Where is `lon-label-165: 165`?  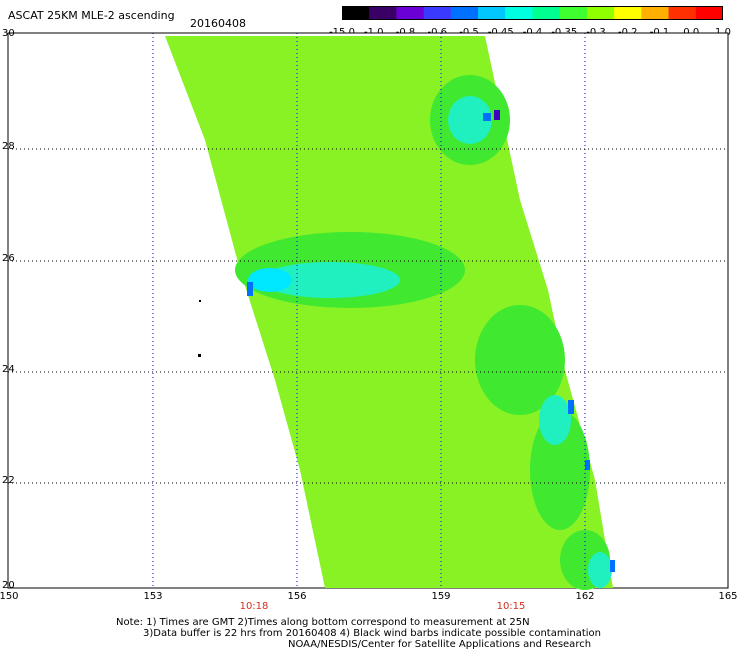 lon-label-165: 165 is located at coordinates (728, 596).